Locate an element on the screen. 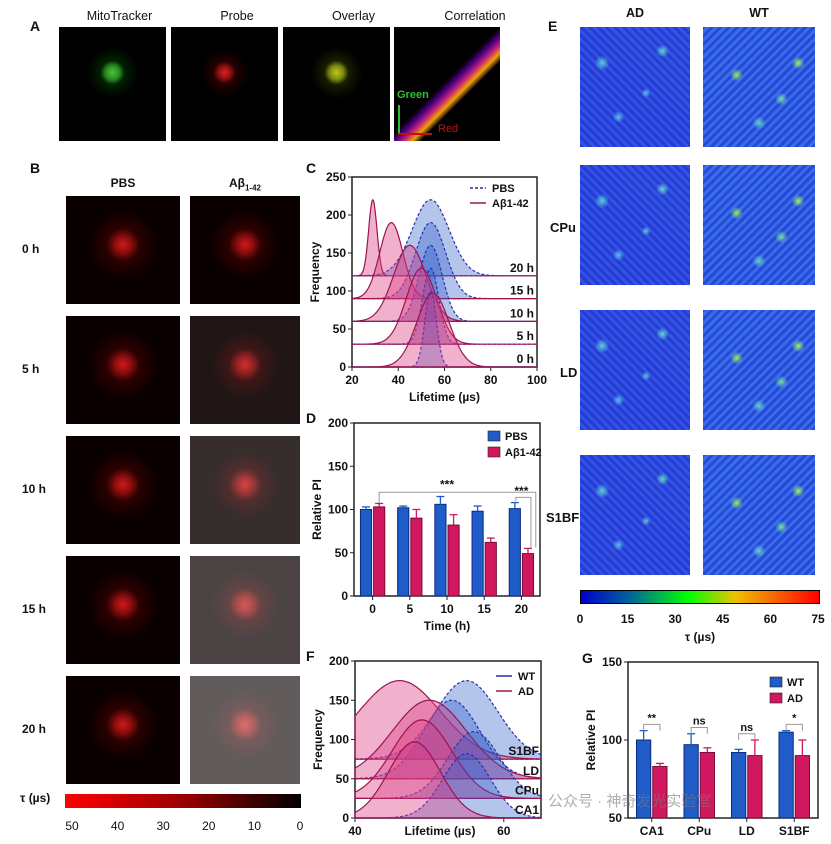  x-tick-label: 100 is located at coordinates (537, 380).